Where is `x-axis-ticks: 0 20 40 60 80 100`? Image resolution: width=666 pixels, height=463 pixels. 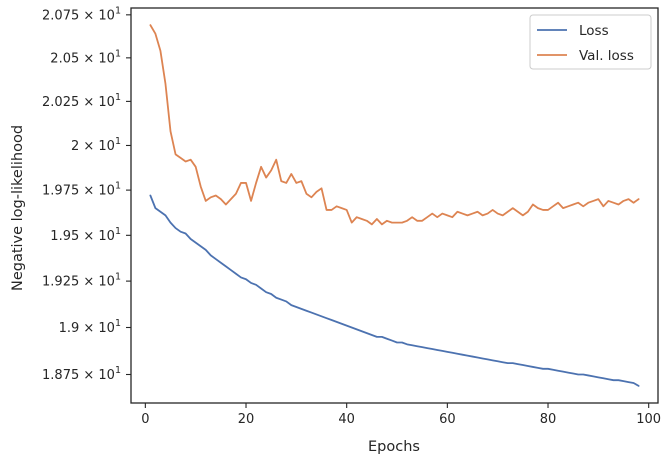
x-axis-ticks: 0 20 40 60 80 100 is located at coordinates (401, 415).